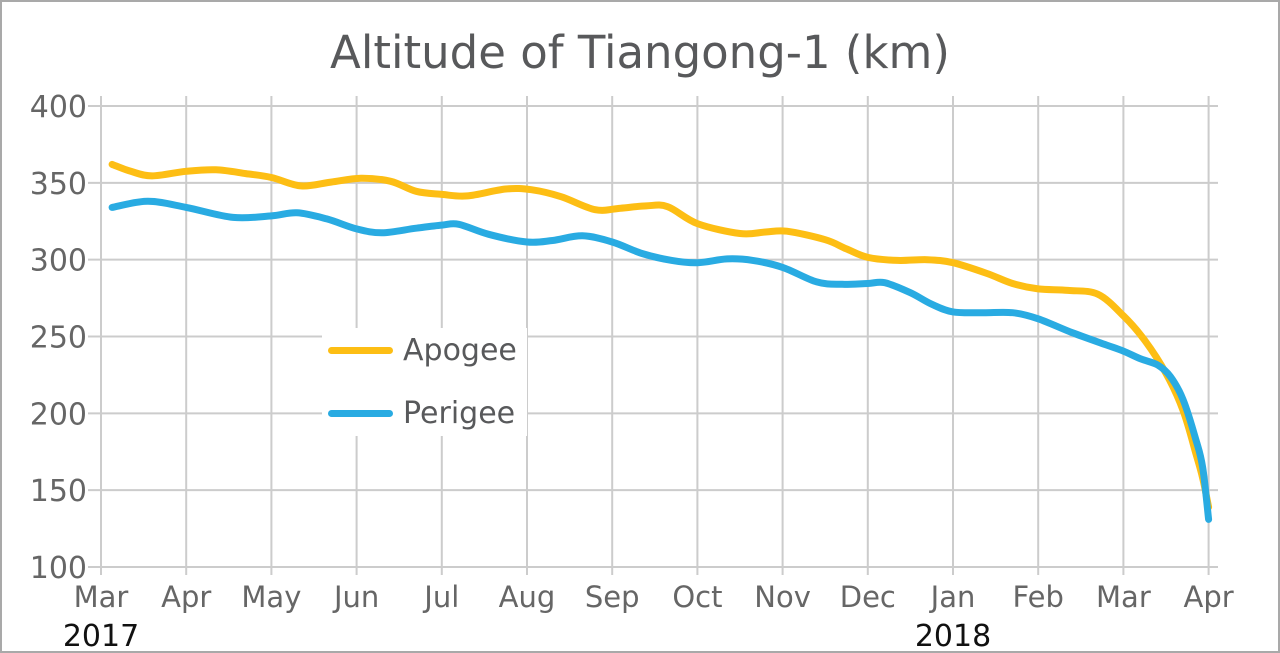 The width and height of the screenshot is (1280, 653). I want to click on y-tick-label: 400, so click(58, 107).